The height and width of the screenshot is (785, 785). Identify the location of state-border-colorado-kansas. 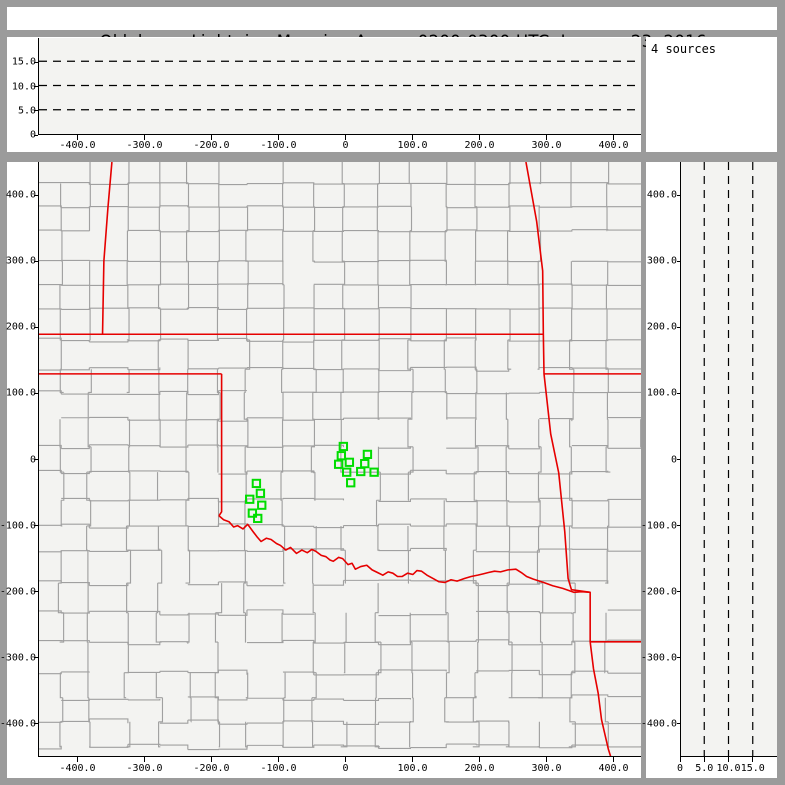
(107, 248).